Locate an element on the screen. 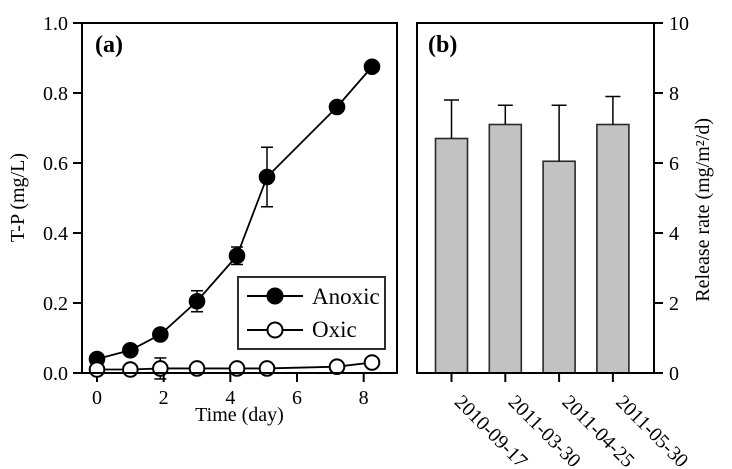 This screenshot has height=469, width=732. y-tick-label: 1.0 is located at coordinates (55, 24).